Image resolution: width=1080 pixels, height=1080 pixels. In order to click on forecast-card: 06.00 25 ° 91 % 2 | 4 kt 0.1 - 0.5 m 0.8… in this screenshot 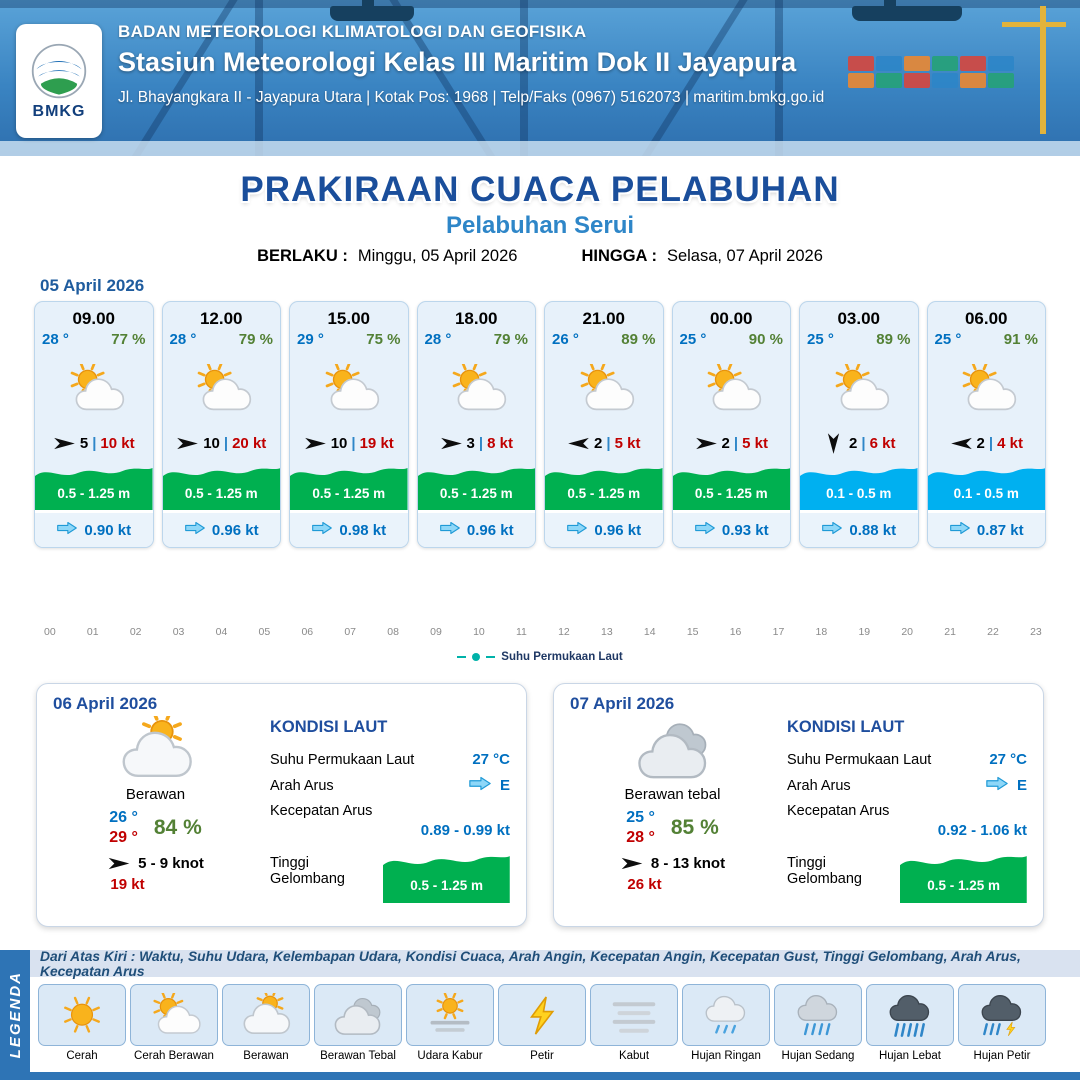, I will do `click(986, 424)`.